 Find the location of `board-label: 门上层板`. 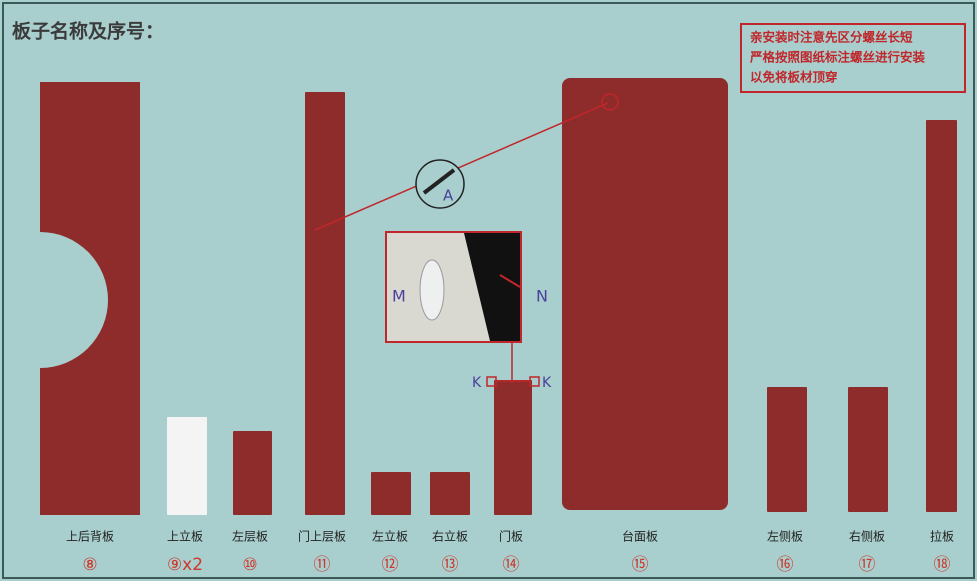

board-label: 门上层板 is located at coordinates (322, 536).